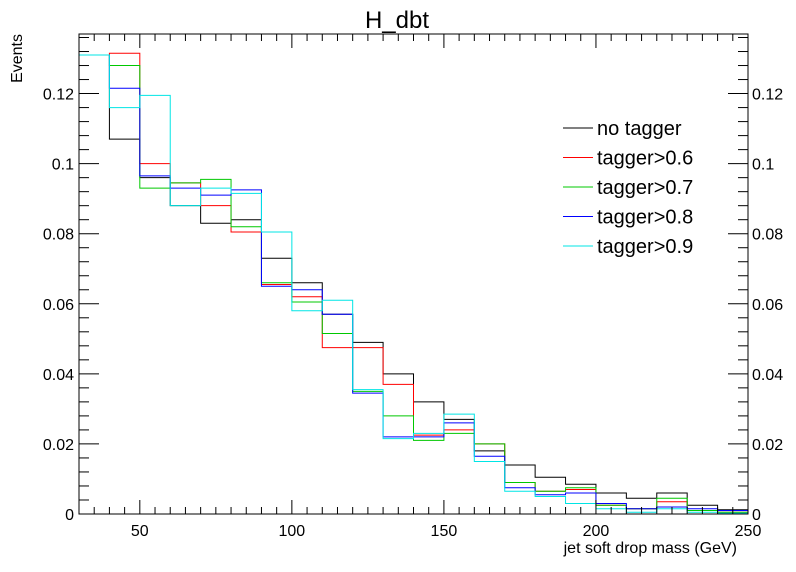  Describe the element at coordinates (767, 305) in the screenshot. I see `y-tick-label-right: 0.06` at that location.